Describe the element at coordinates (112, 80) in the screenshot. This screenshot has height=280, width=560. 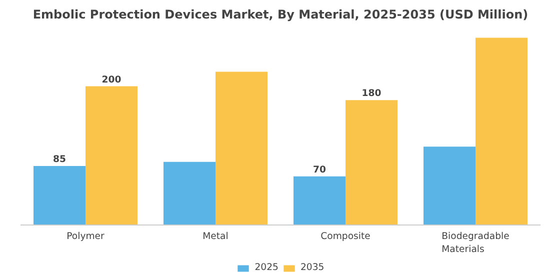
I see `data-label: 200` at that location.